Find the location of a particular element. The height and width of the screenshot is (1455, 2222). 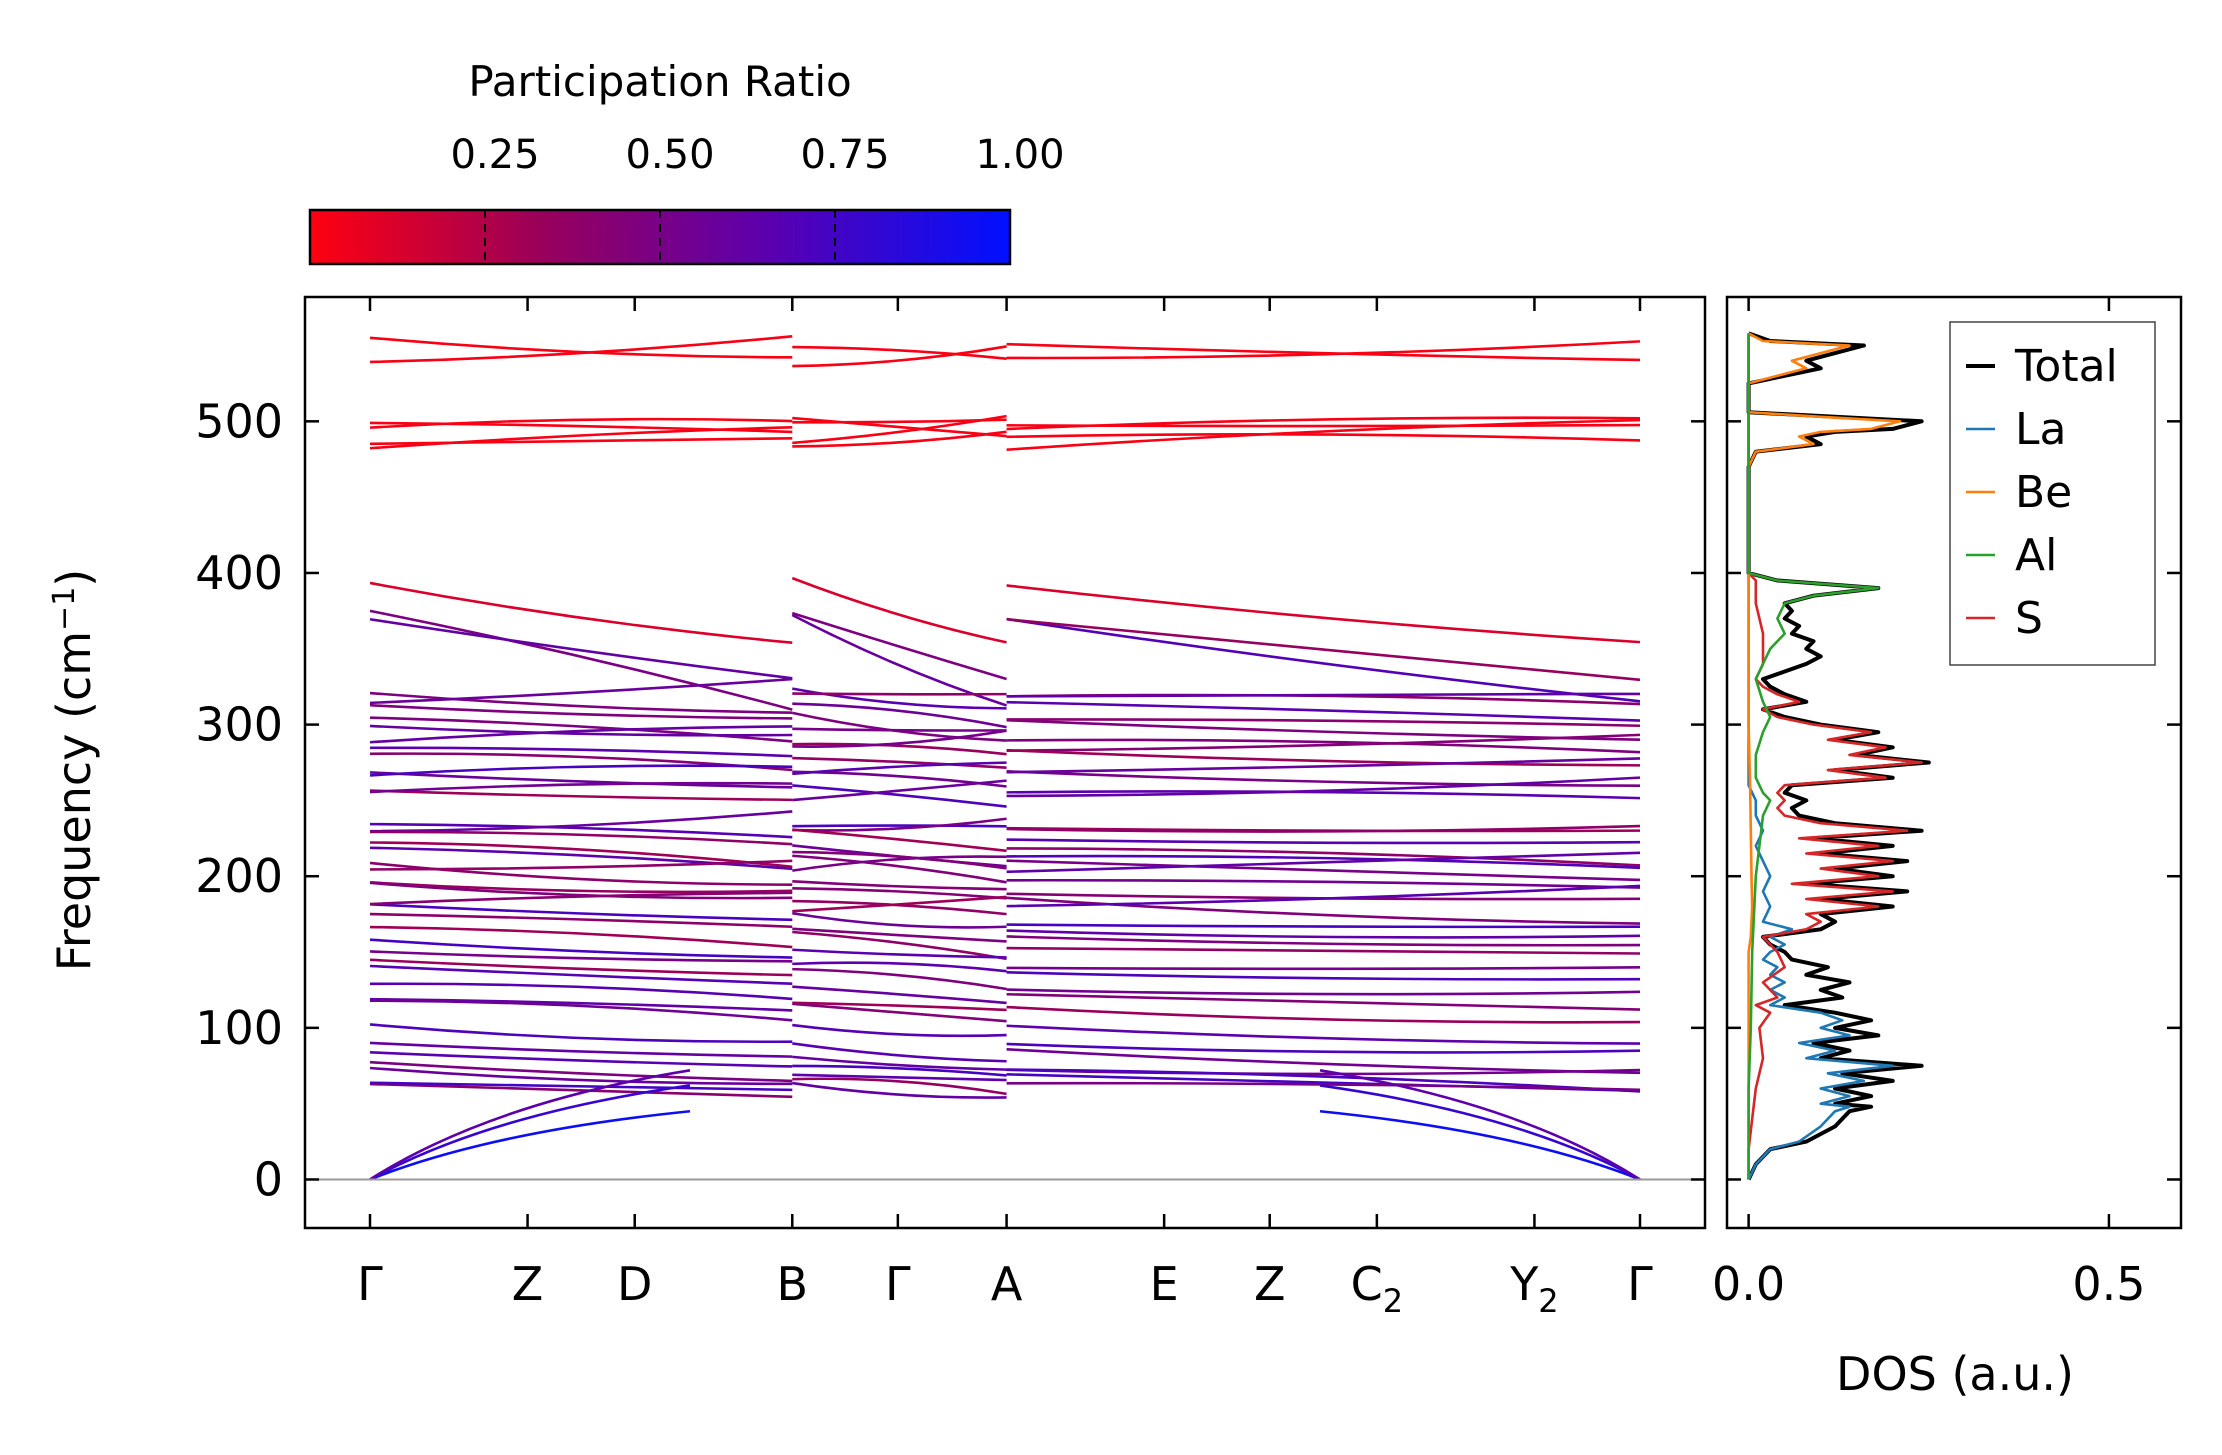

colorbar-tick-label: 0.75 is located at coordinates (844, 155).